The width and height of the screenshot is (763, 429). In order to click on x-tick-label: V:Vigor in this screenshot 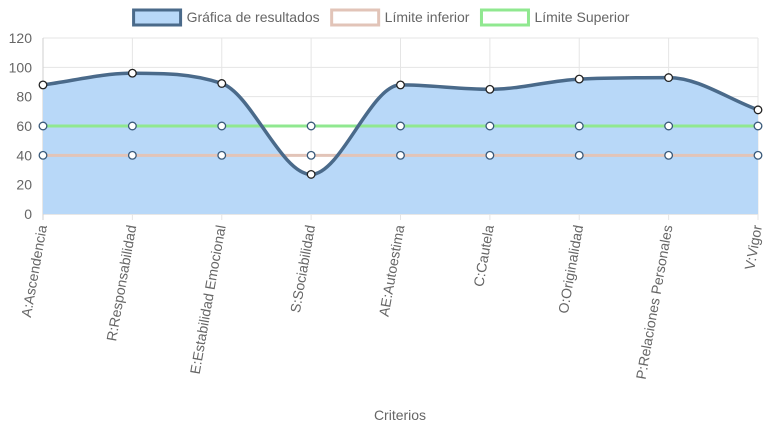, I will do `click(752, 247)`.